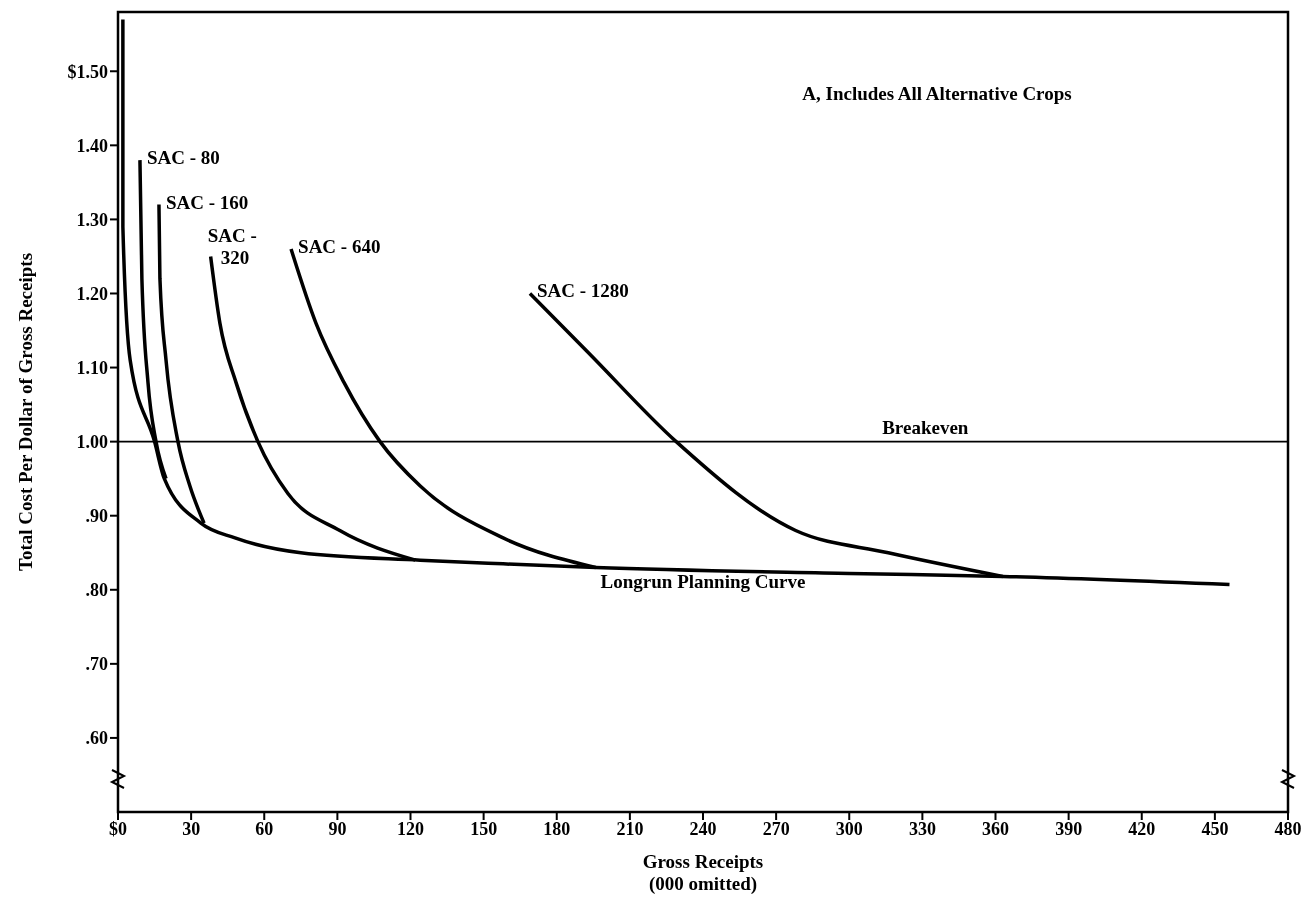  I want to click on x-tick-label: 30, so click(191, 828).